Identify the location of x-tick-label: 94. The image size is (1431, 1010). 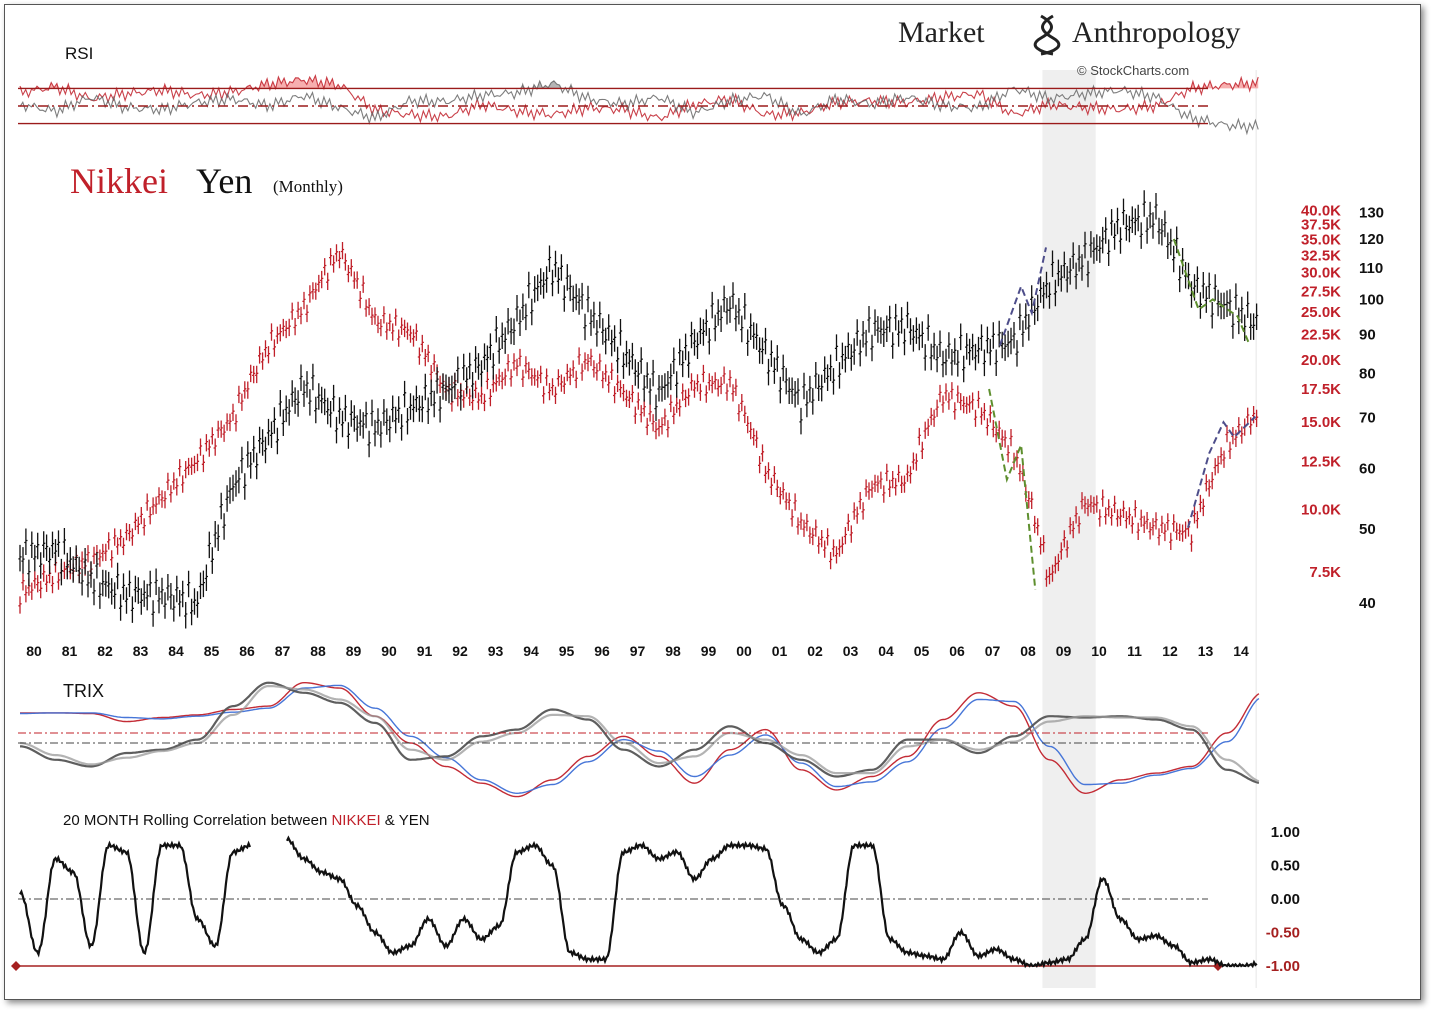
(531, 651).